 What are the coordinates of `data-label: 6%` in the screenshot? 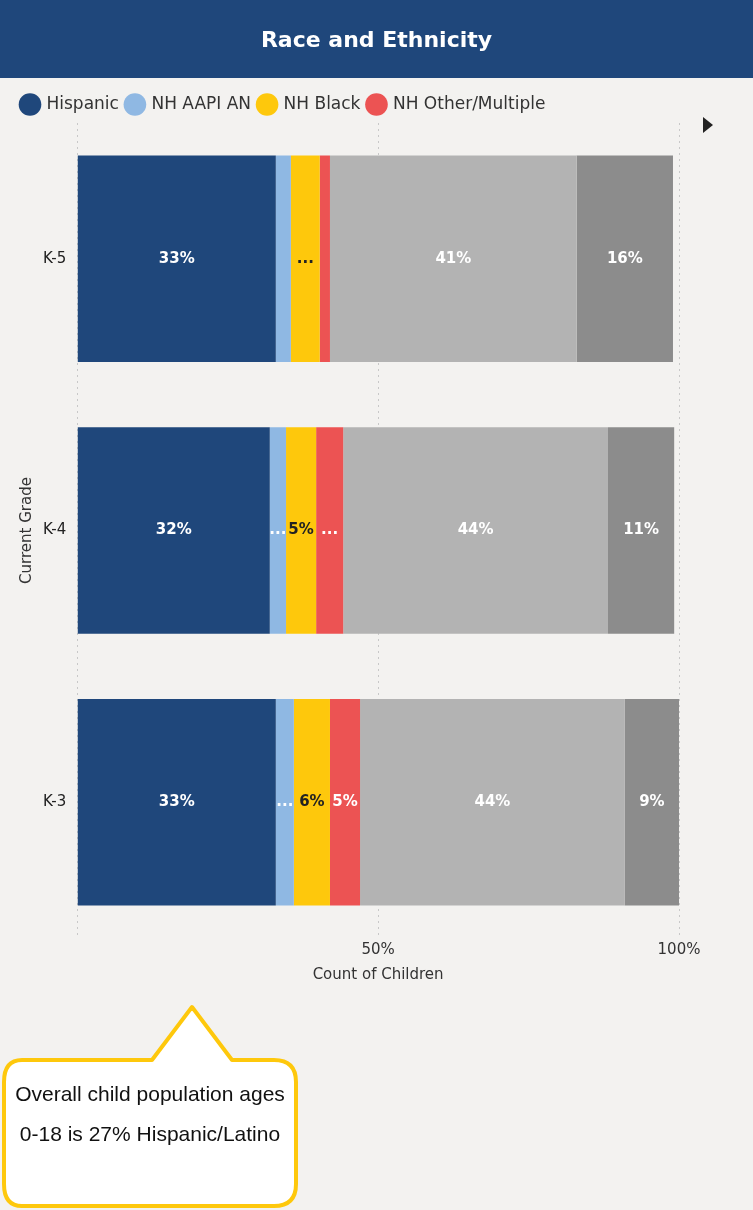 It's located at (312, 801).